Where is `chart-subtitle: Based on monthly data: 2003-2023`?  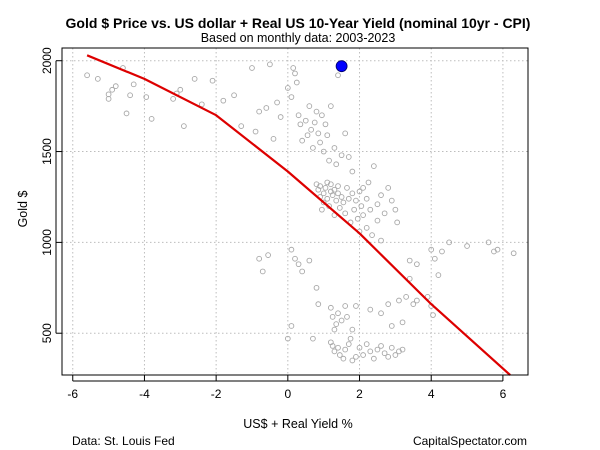
chart-subtitle: Based on monthly data: 2003-2023 is located at coordinates (298, 38).